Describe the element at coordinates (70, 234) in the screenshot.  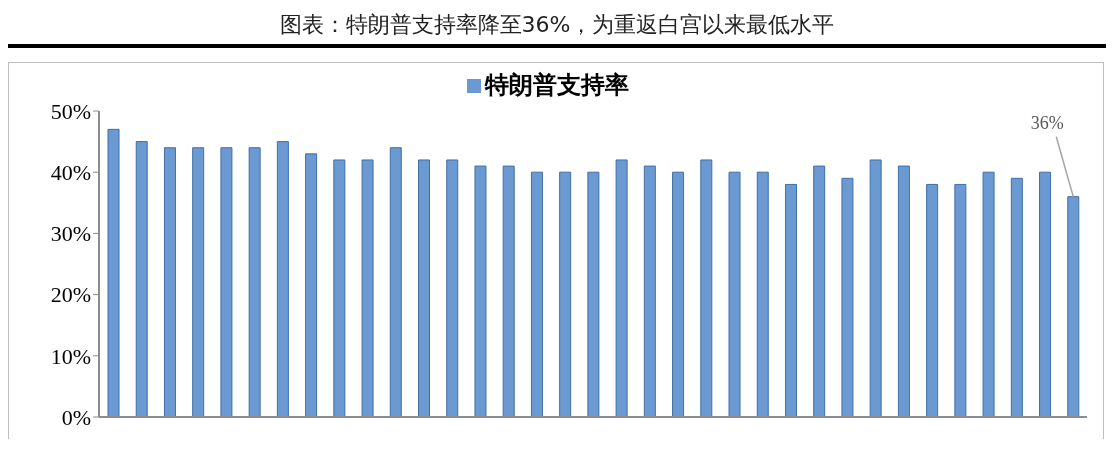
I see `y-tick-label: 30%` at that location.